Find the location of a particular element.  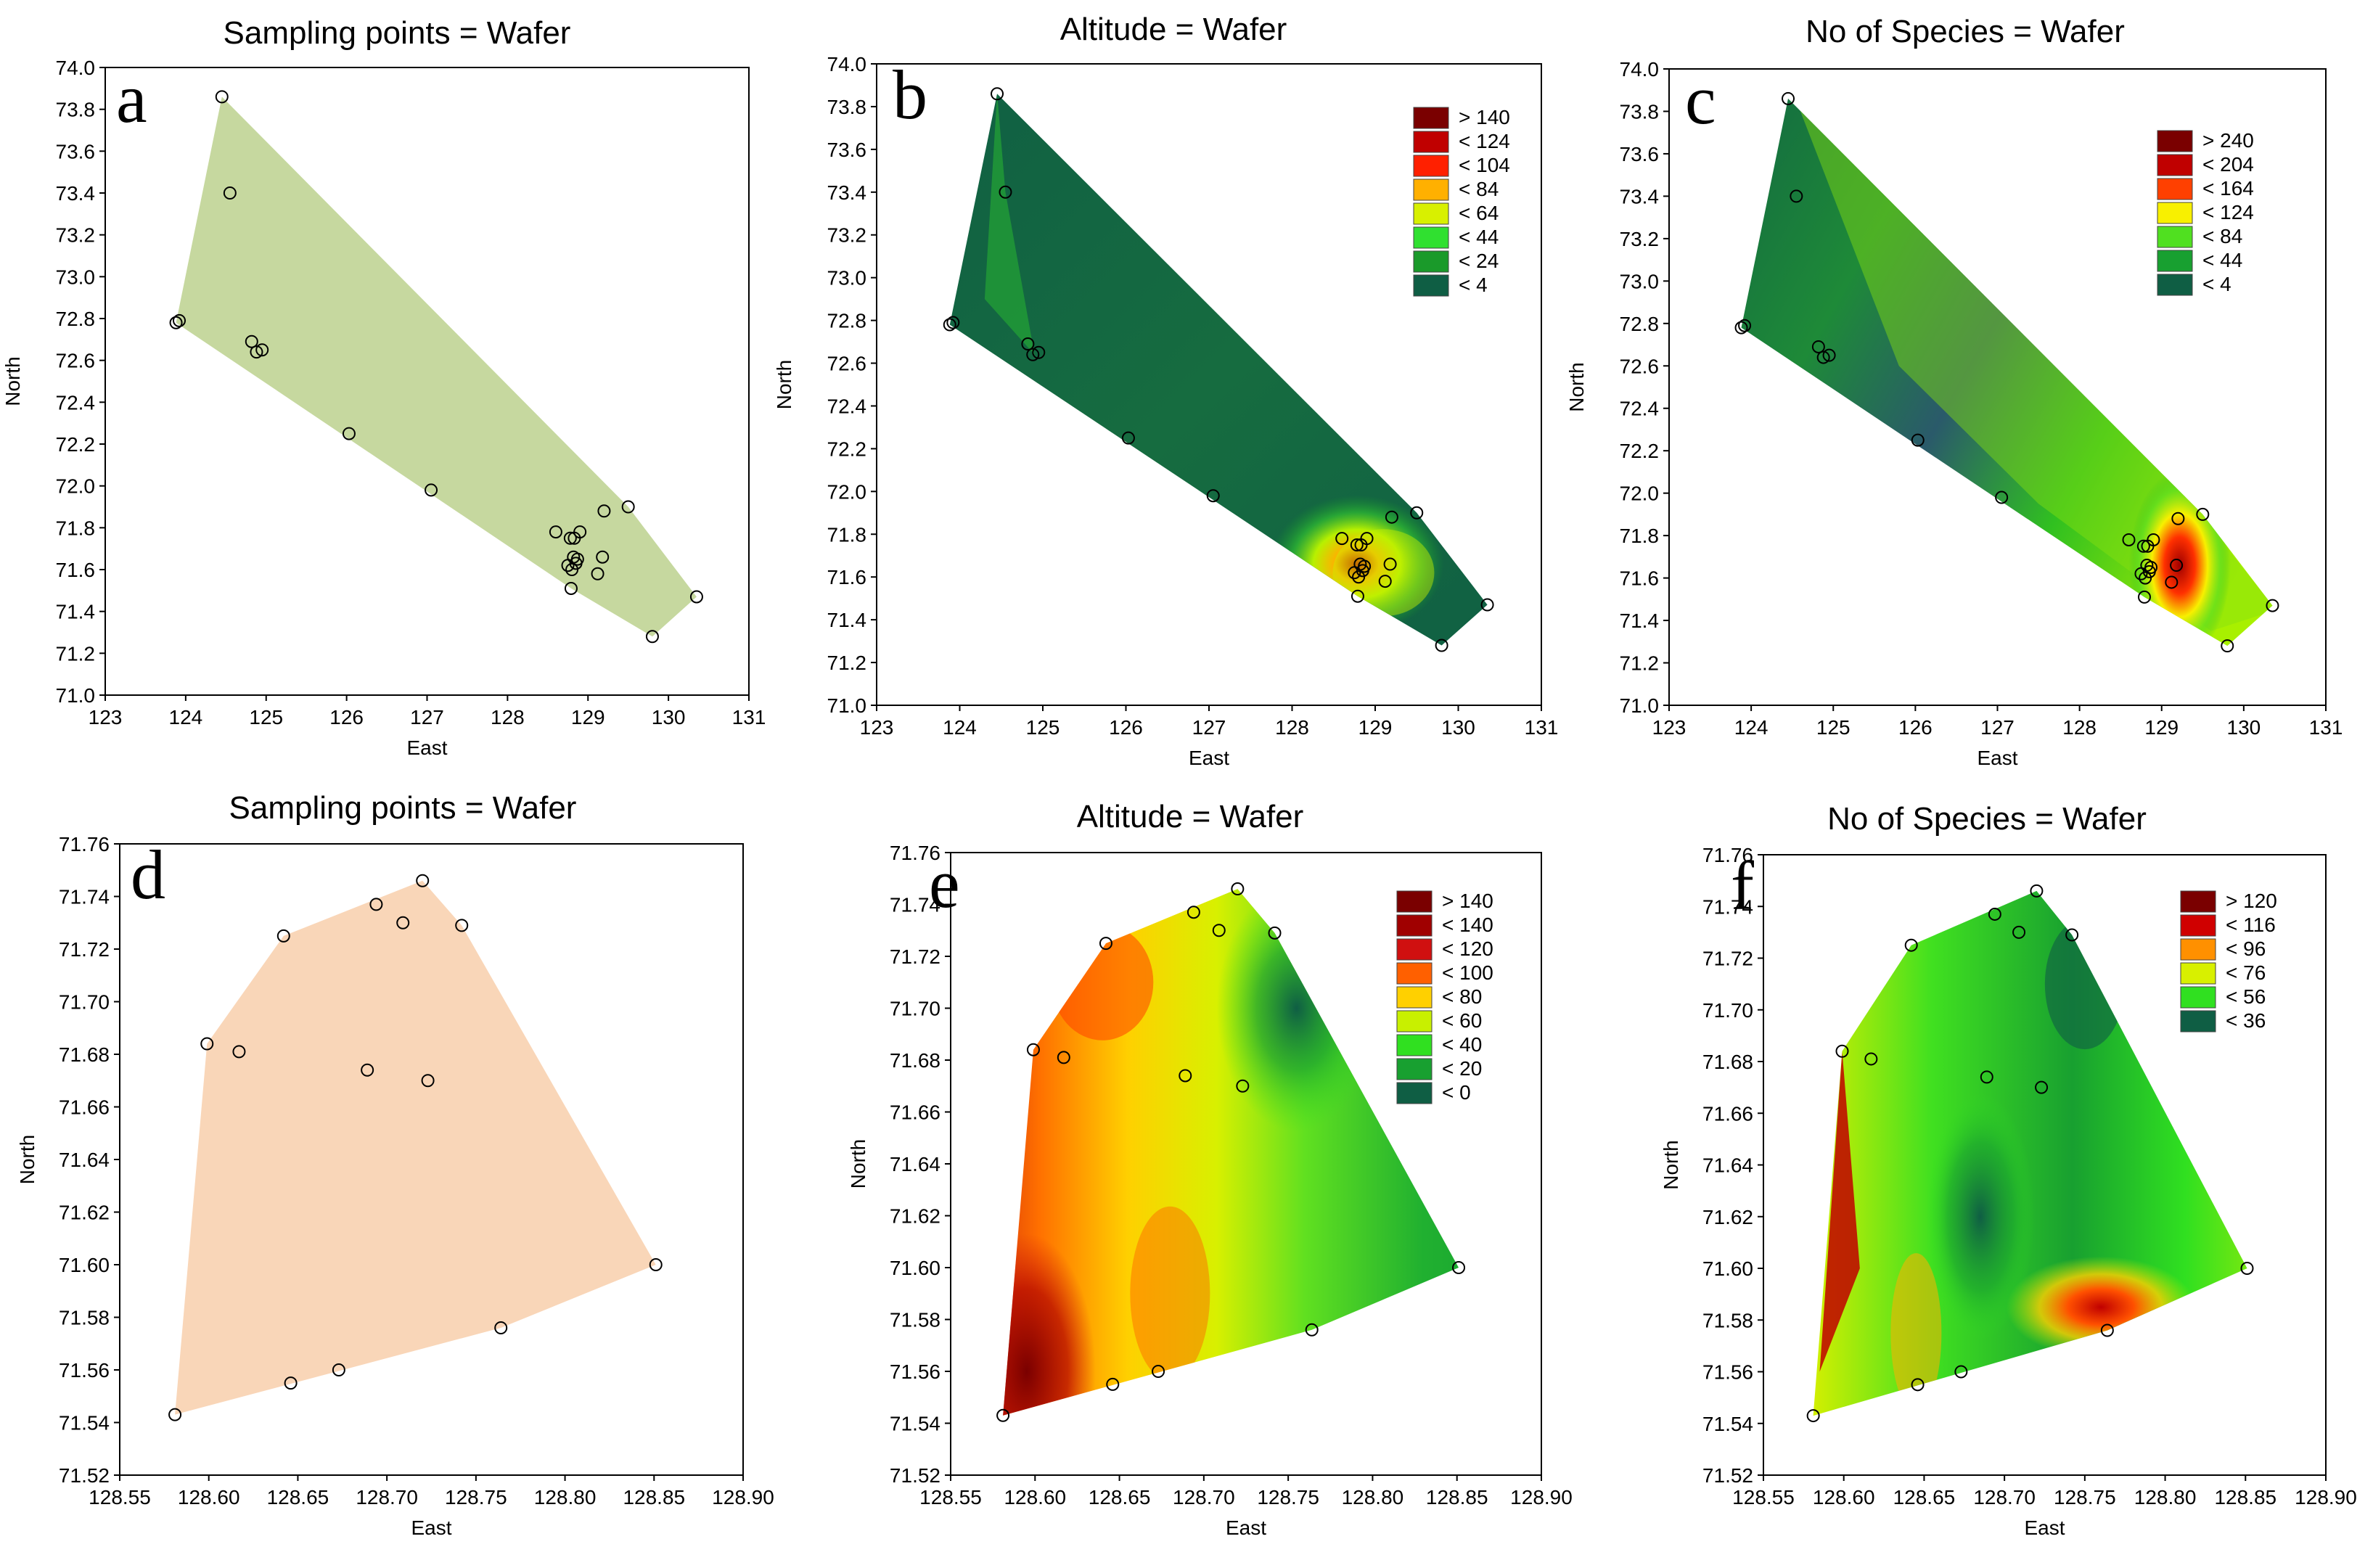

y-tick-label: 71.64 is located at coordinates (1727, 1165).